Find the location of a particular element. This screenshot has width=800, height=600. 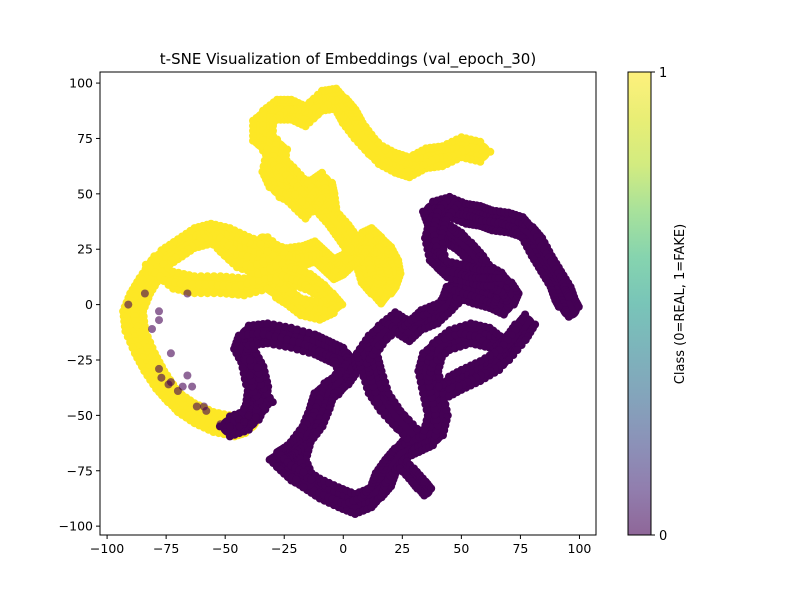

colorbar-gradient is located at coordinates (639, 303).